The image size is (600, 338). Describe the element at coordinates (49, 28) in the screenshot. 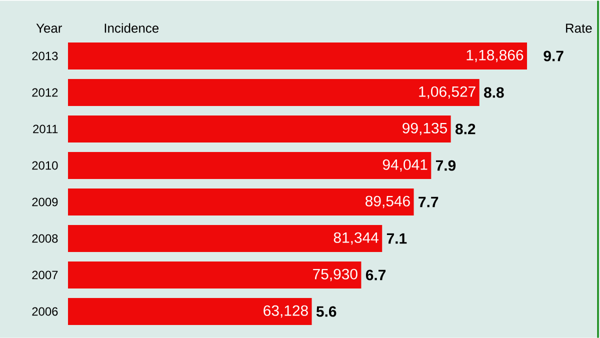

I see `y-axis-title: Year` at that location.